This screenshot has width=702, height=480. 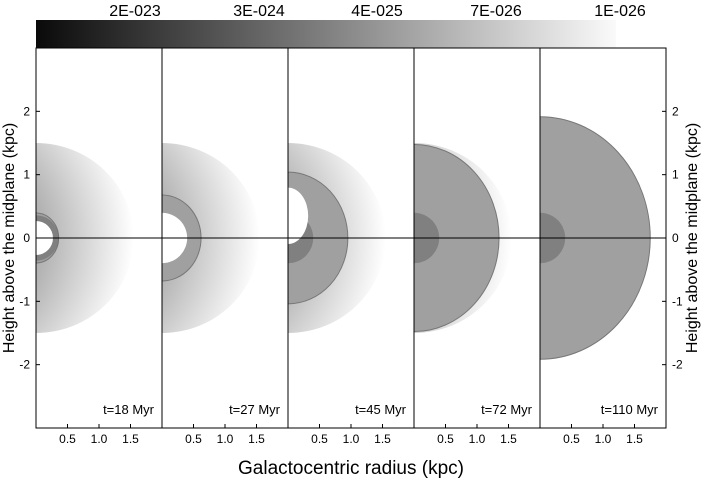 I want to click on colorbar-gradient, so click(x=326, y=34).